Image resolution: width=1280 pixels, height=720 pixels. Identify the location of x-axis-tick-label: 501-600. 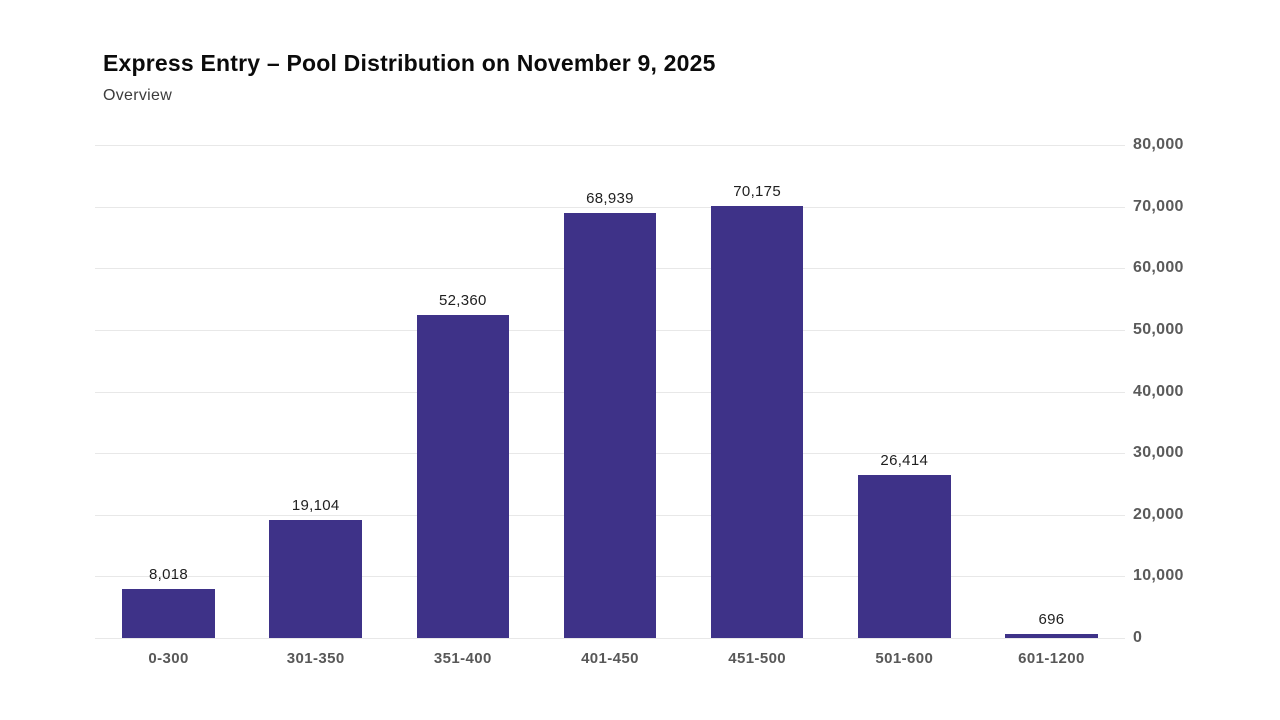
(904, 658).